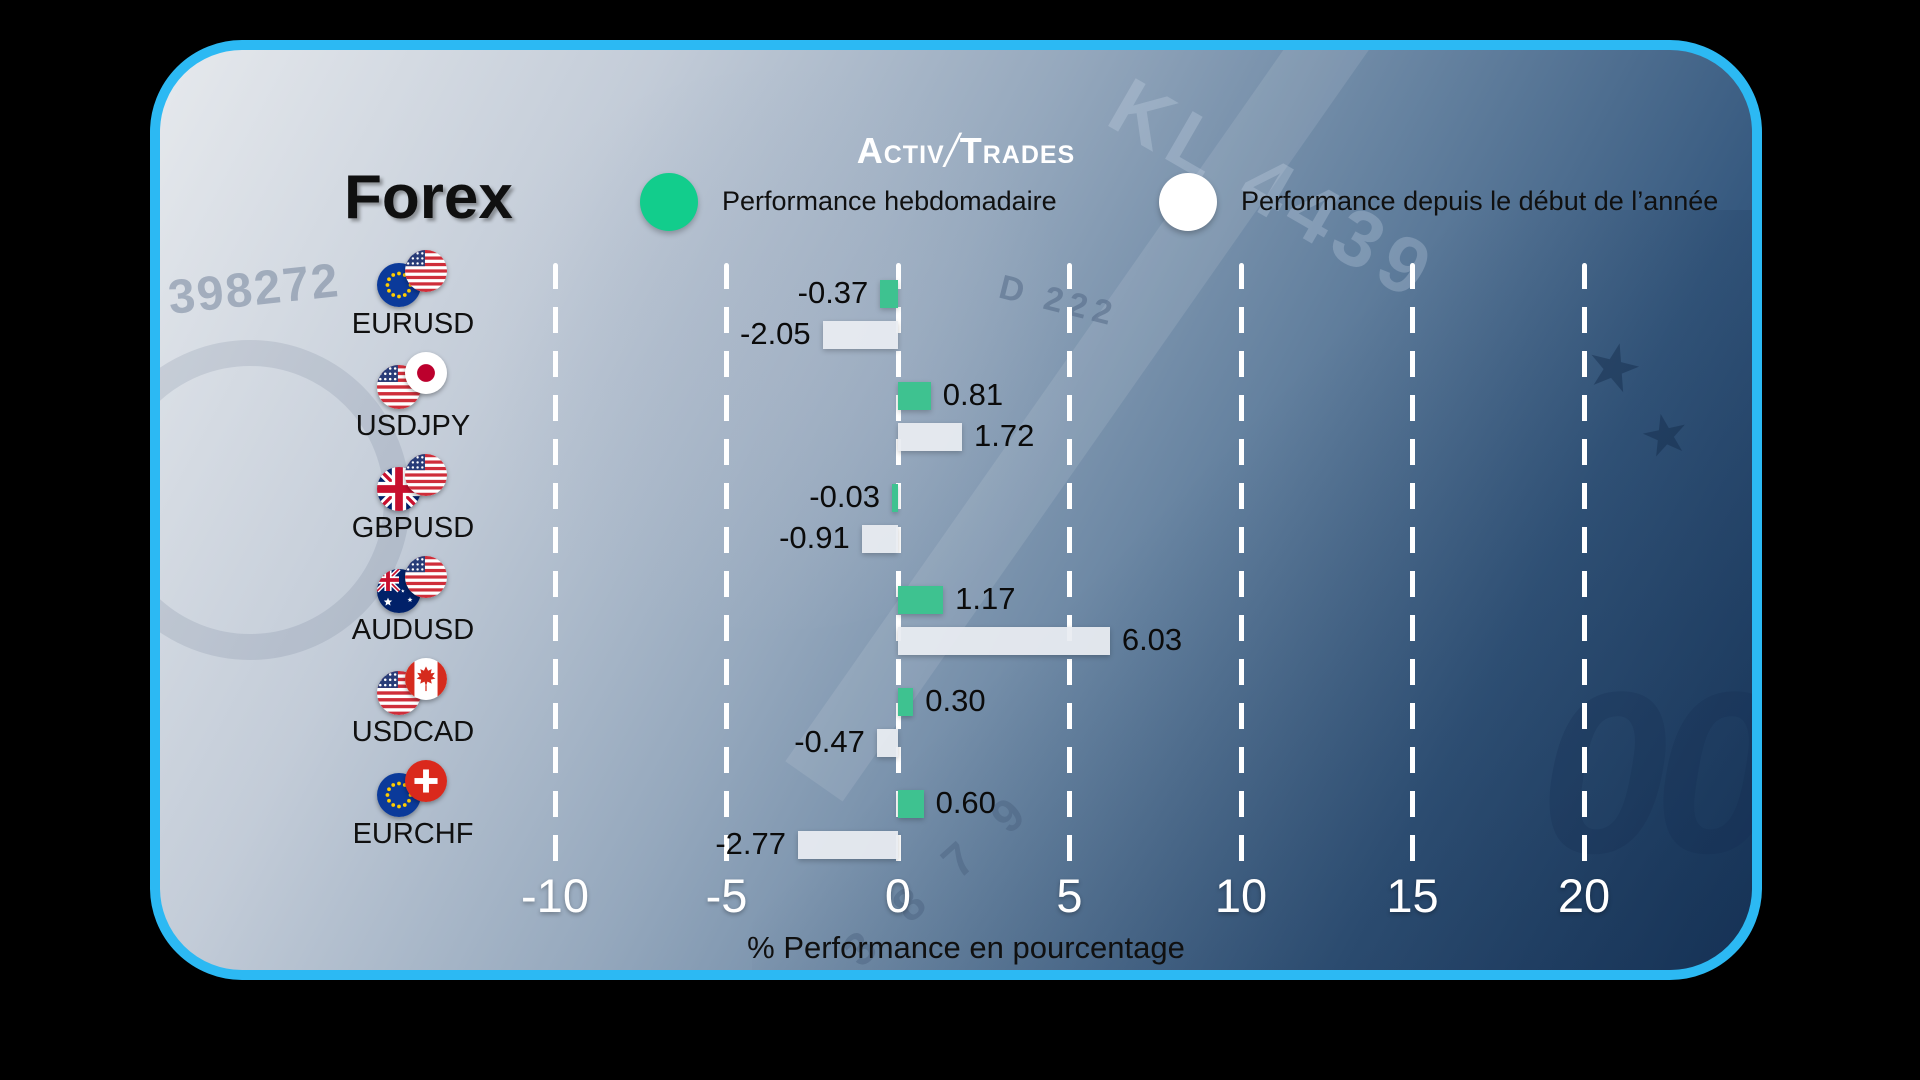 The width and height of the screenshot is (1920, 1080). Describe the element at coordinates (879, 539) in the screenshot. I see `bar-ytd-GBPUSD` at that location.